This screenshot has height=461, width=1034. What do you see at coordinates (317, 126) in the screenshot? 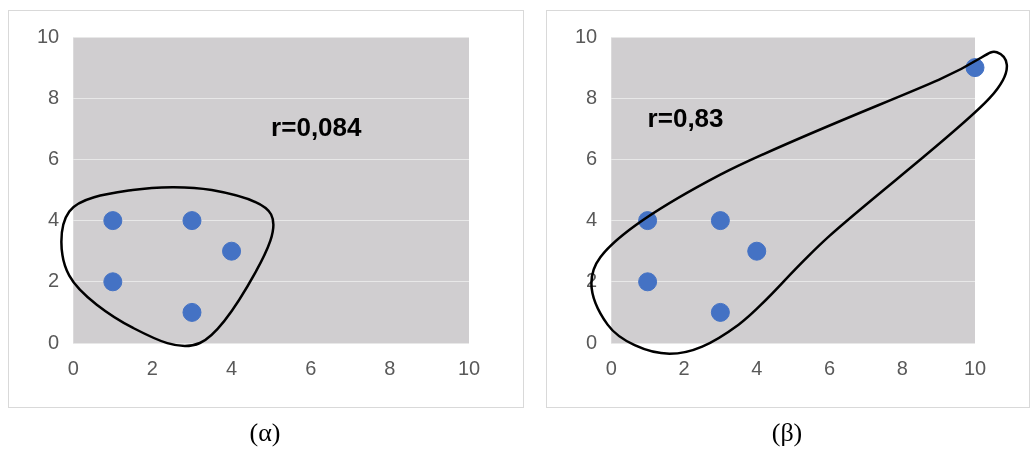
I see `annotation: r=0,084` at bounding box center [317, 126].